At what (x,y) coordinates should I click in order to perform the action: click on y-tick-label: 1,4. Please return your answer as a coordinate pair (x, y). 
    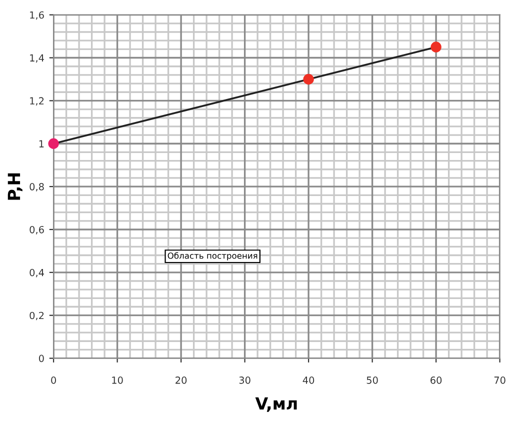
    Looking at the image, I should click on (37, 58).